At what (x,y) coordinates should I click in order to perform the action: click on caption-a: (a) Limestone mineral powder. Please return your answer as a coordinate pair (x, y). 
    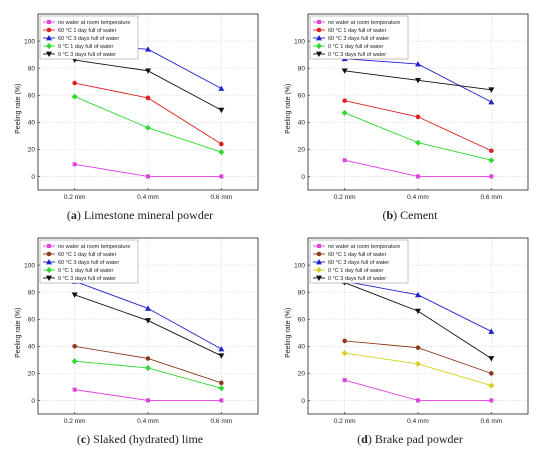
    Looking at the image, I should click on (140, 215).